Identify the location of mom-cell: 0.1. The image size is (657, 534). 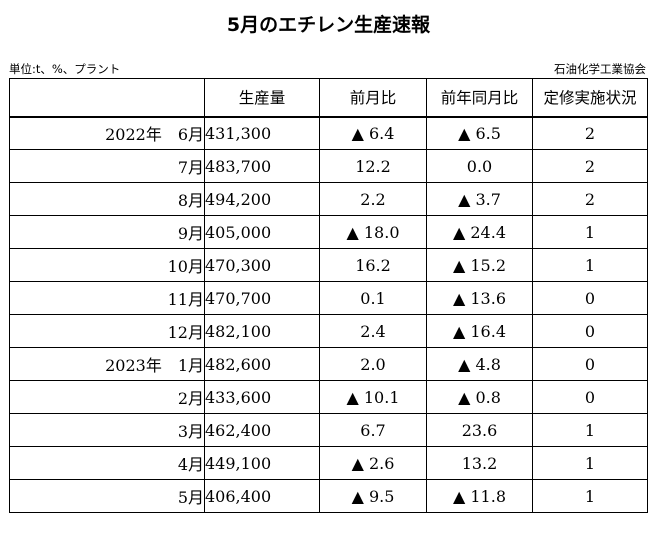
(373, 298).